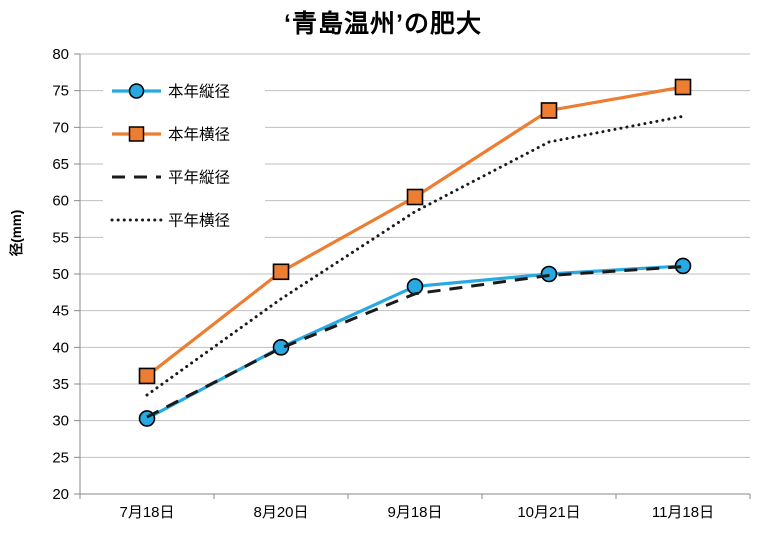  Describe the element at coordinates (136, 134) in the screenshot. I see `legend-marker-square` at that location.